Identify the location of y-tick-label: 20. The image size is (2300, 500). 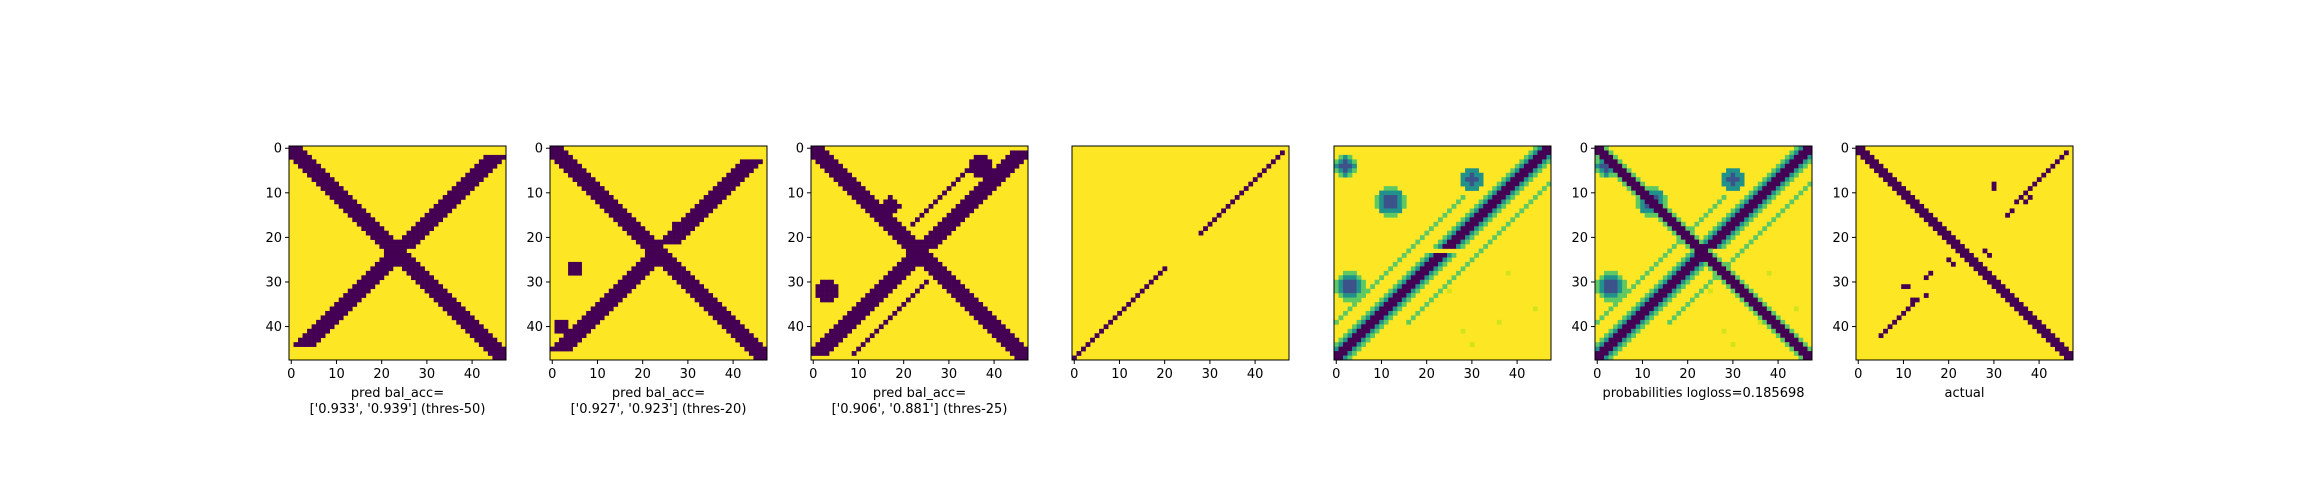
(273, 238).